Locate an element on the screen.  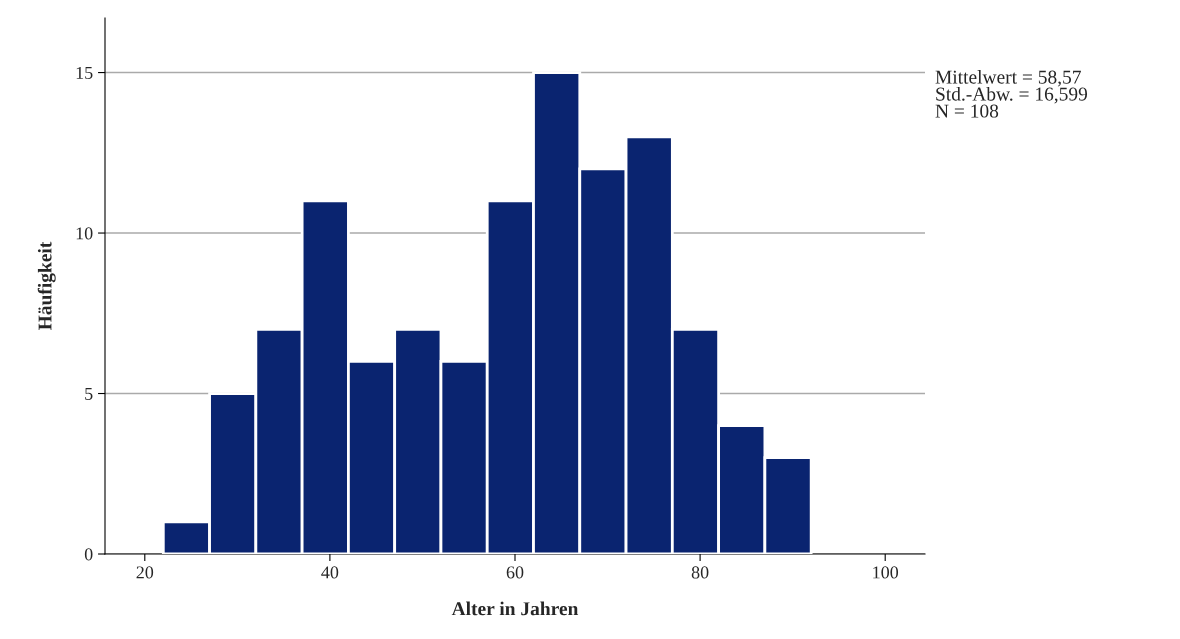
x-tick-label: 80 is located at coordinates (700, 572).